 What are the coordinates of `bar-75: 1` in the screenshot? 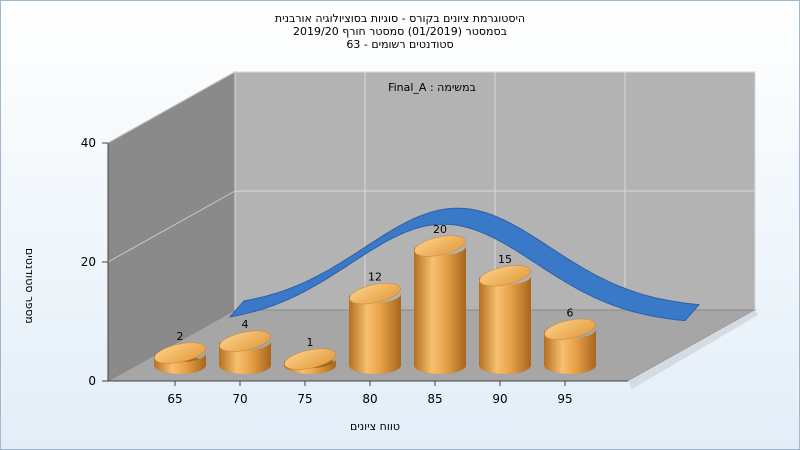 It's located at (310, 355).